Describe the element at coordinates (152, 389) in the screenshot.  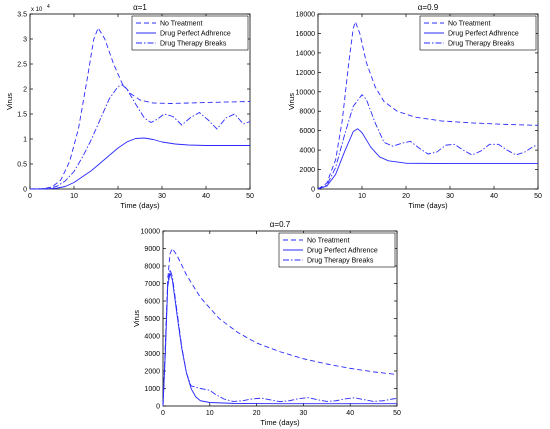
I see `y-tick-label: 1000` at that location.